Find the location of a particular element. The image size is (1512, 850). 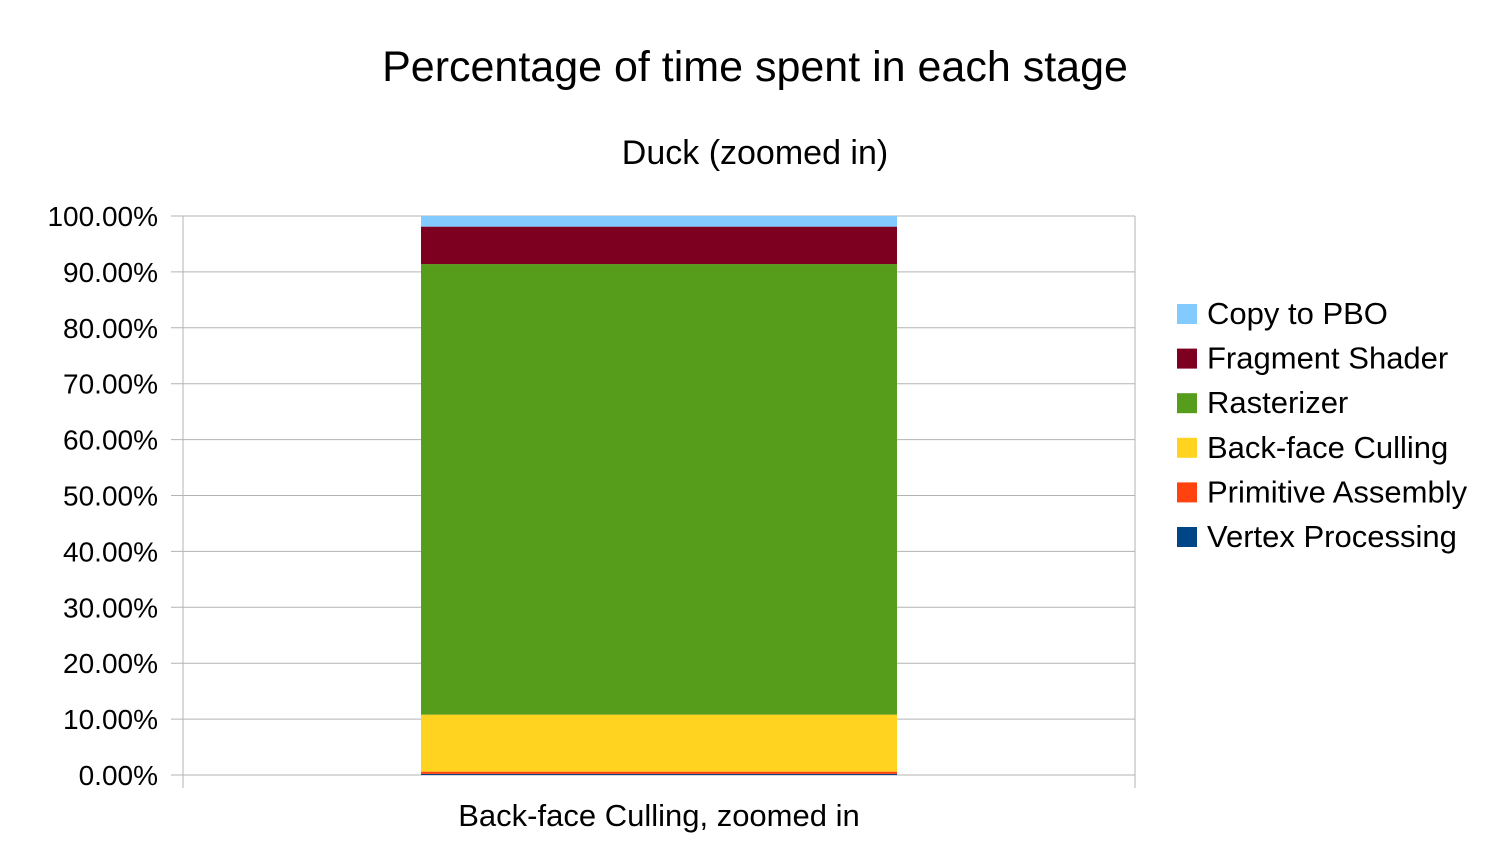

y-tick-label: 60.00% is located at coordinates (110, 440).